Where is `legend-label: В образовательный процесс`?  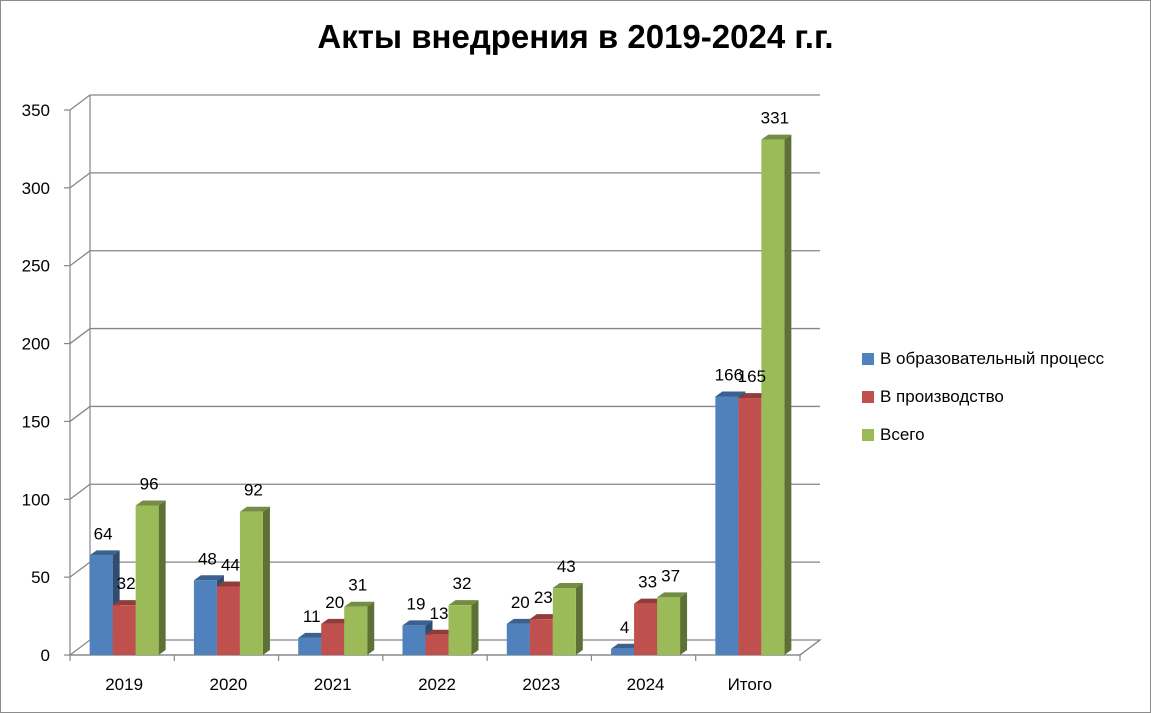
legend-label: В образовательный процесс is located at coordinates (992, 358).